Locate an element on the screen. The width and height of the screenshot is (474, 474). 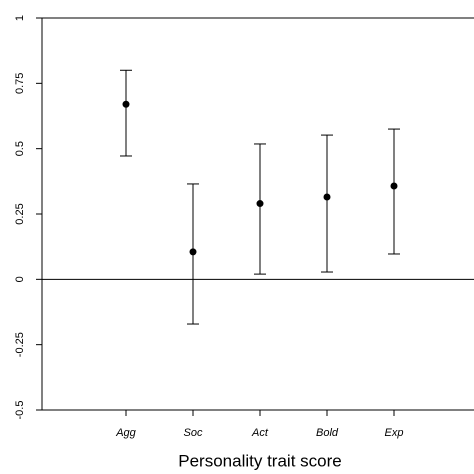
y-tick-label: -0.5 is located at coordinates (20, 410).